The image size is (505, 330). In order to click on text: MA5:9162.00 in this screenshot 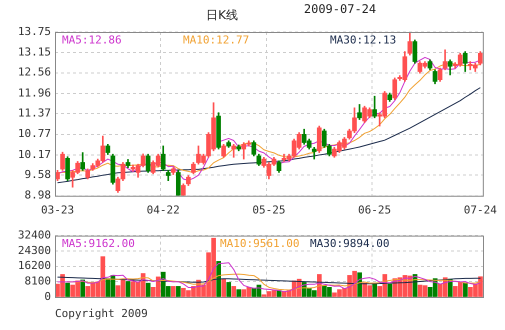, I will do `click(98, 243)`.